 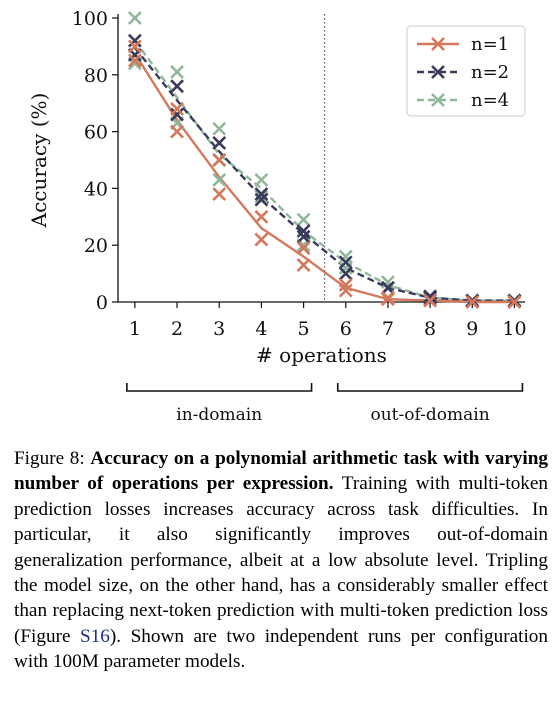 I want to click on legend-label-n2: n=2, so click(x=490, y=72).